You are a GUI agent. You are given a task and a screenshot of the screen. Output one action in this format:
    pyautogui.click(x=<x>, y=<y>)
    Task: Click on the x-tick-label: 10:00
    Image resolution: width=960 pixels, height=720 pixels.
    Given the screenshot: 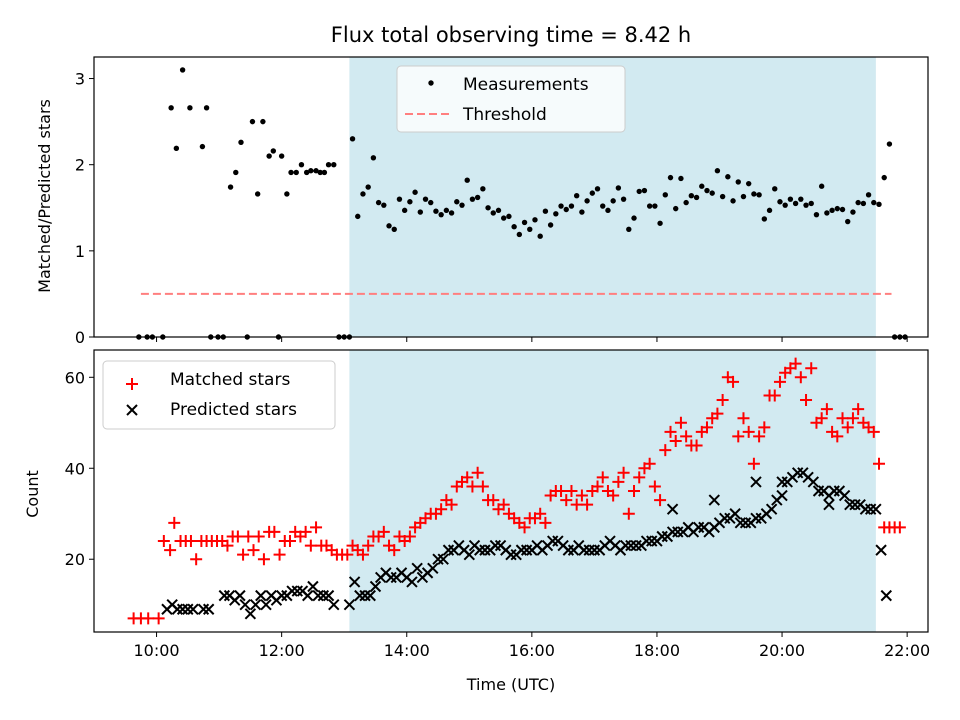 What is the action you would take?
    pyautogui.click(x=156, y=650)
    